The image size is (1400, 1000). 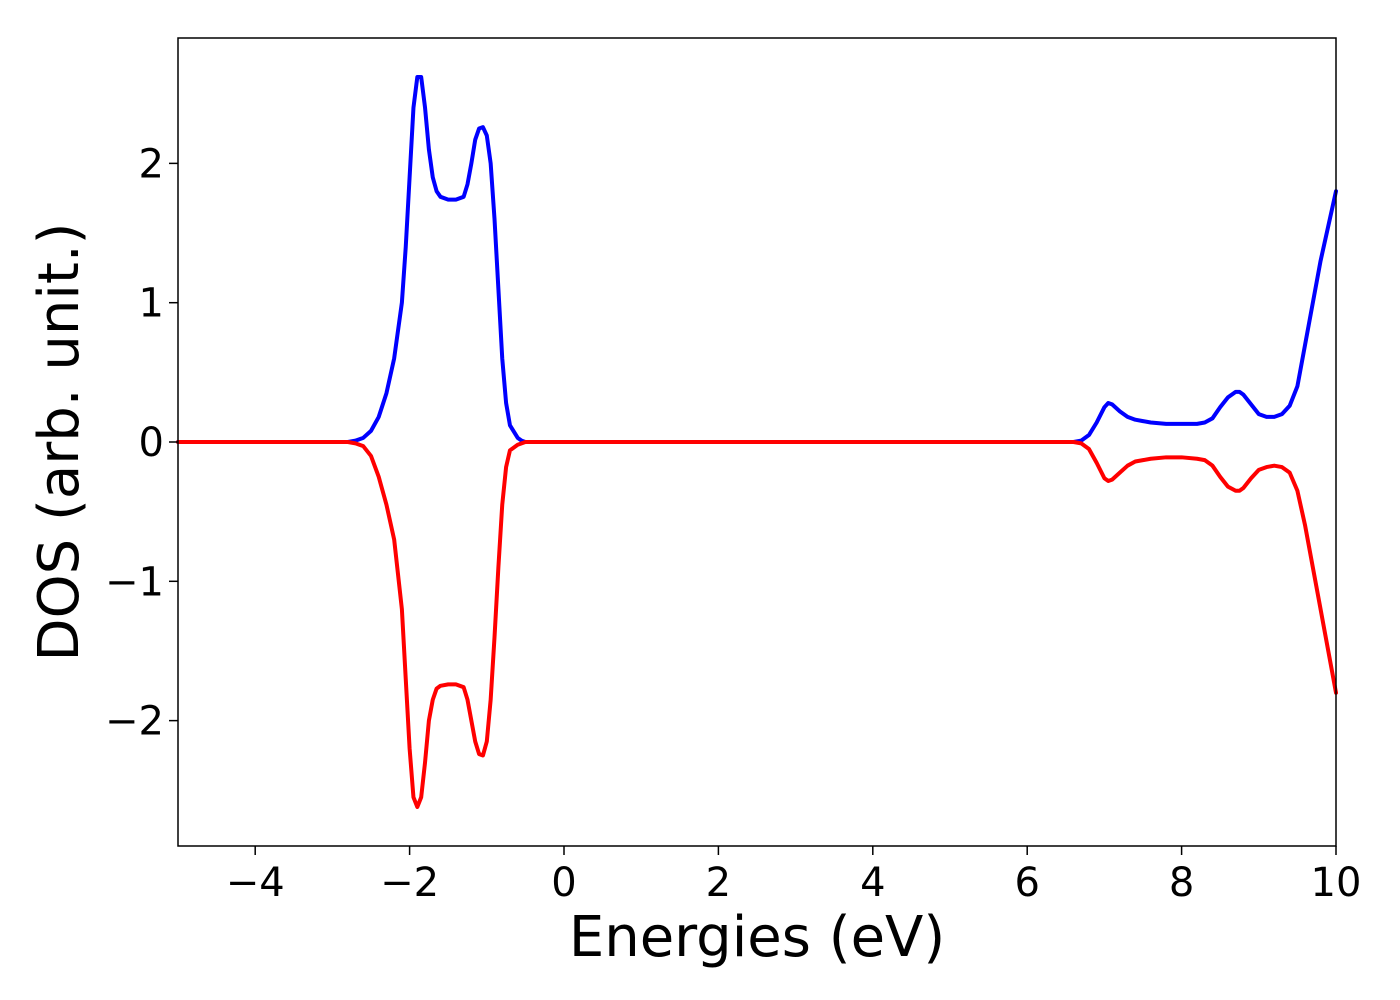 What do you see at coordinates (872, 883) in the screenshot?
I see `x-tick-label: 4` at bounding box center [872, 883].